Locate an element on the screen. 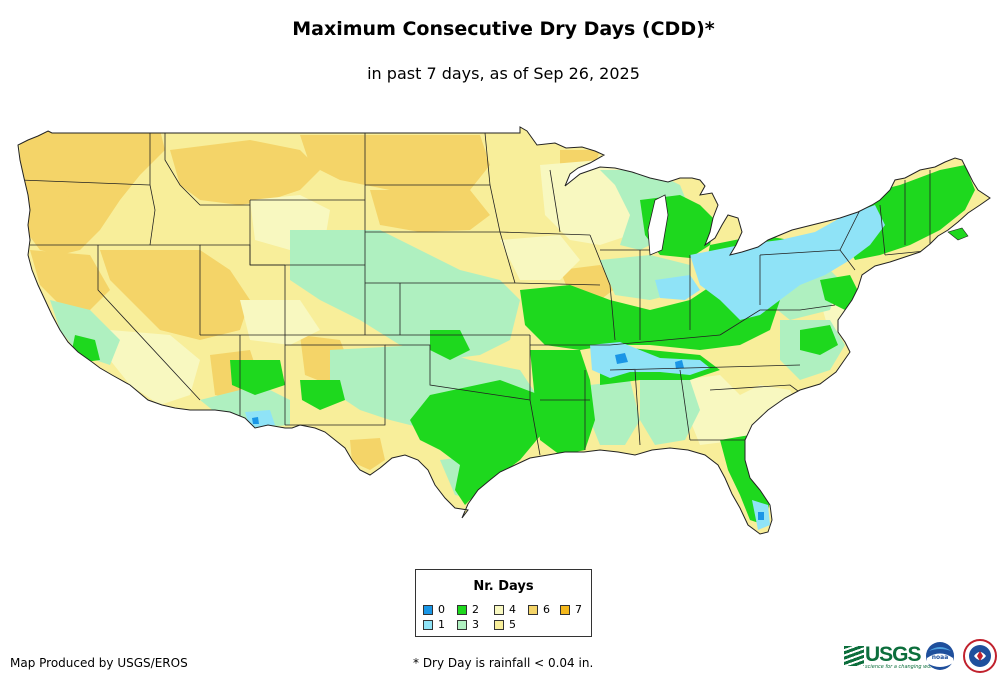 Image resolution: width=1007 pixels, height=691 pixels. legend-label-1: 1 is located at coordinates (441, 624).